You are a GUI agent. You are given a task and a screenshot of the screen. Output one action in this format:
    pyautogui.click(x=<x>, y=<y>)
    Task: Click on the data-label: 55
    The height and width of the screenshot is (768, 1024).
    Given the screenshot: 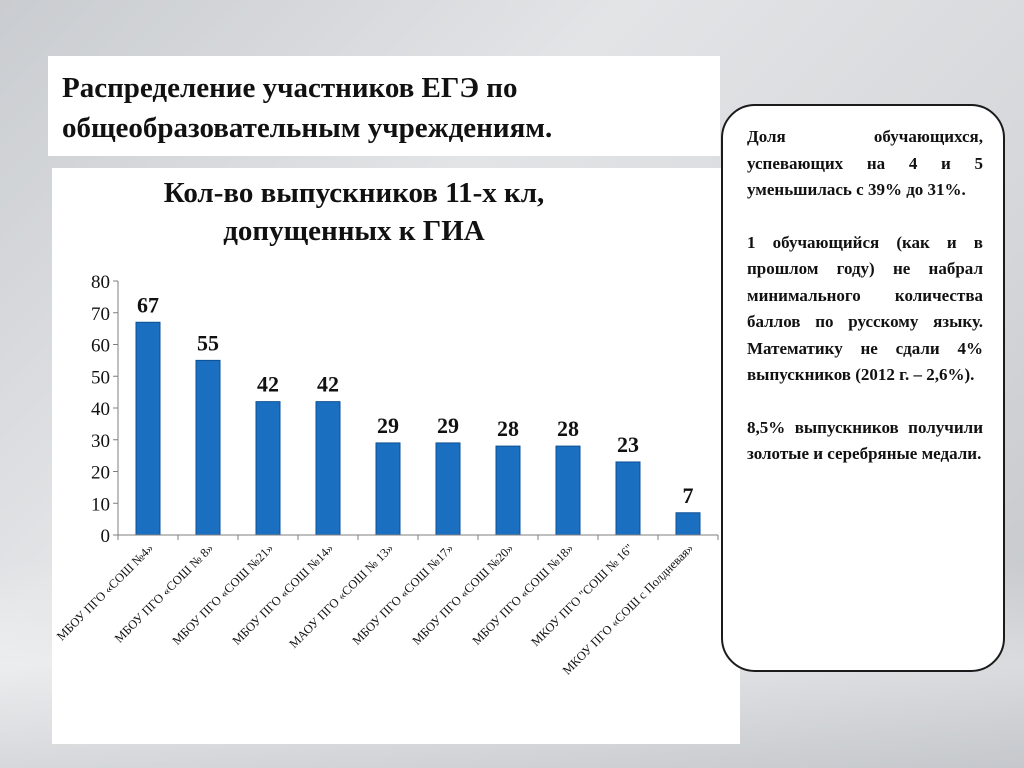 What is the action you would take?
    pyautogui.click(x=208, y=342)
    